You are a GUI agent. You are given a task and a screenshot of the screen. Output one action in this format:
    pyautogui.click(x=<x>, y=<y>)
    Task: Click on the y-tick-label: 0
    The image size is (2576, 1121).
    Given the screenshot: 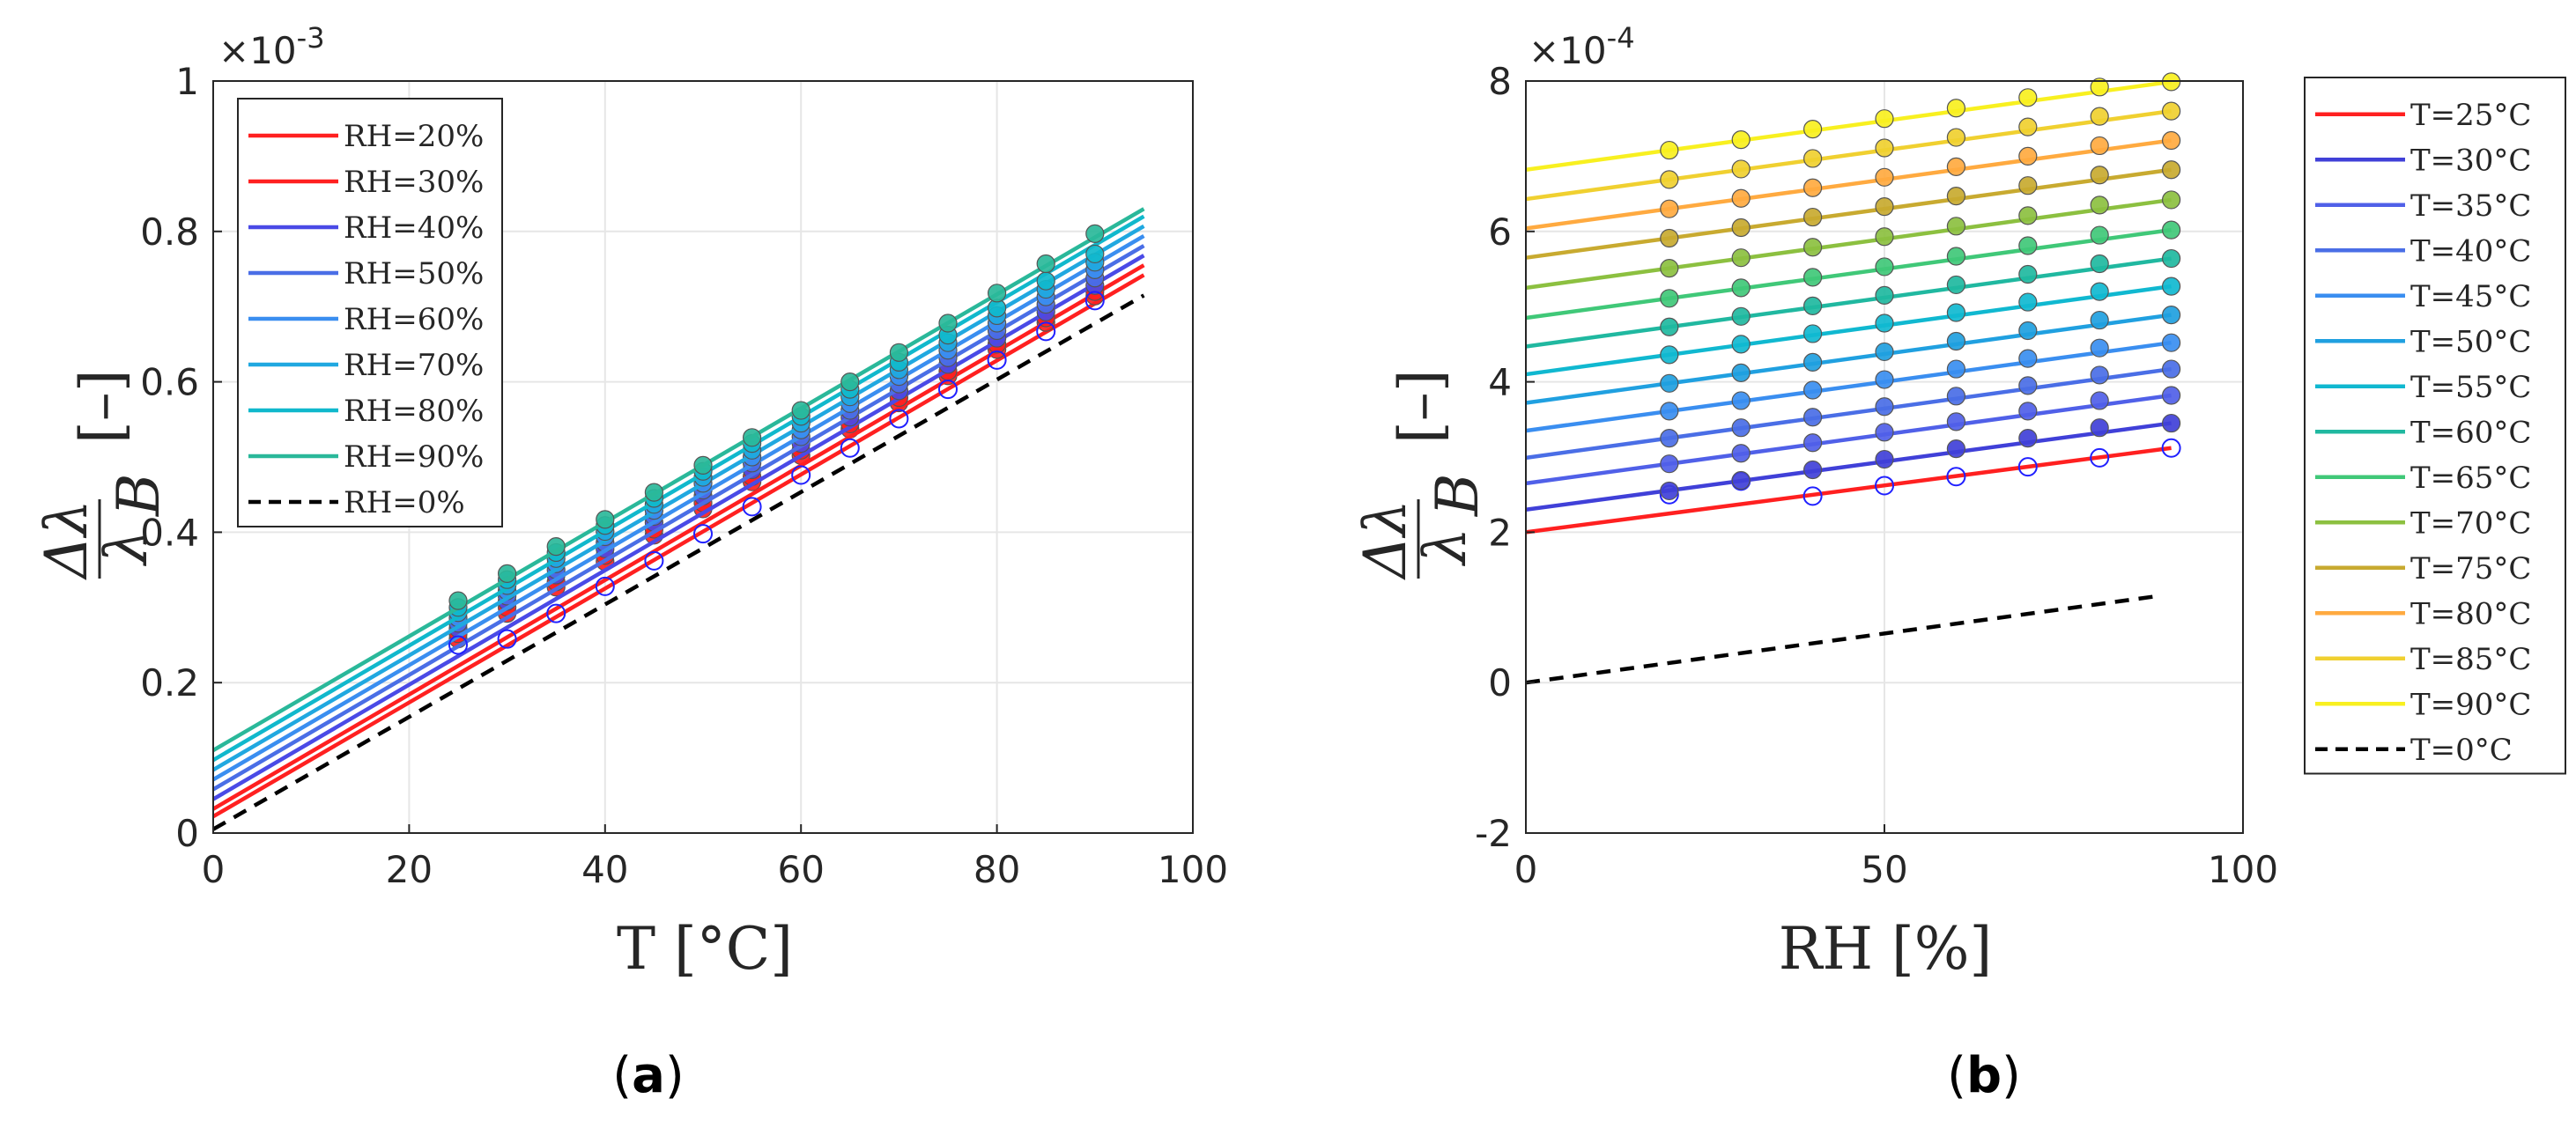 What is the action you would take?
    pyautogui.click(x=1500, y=682)
    